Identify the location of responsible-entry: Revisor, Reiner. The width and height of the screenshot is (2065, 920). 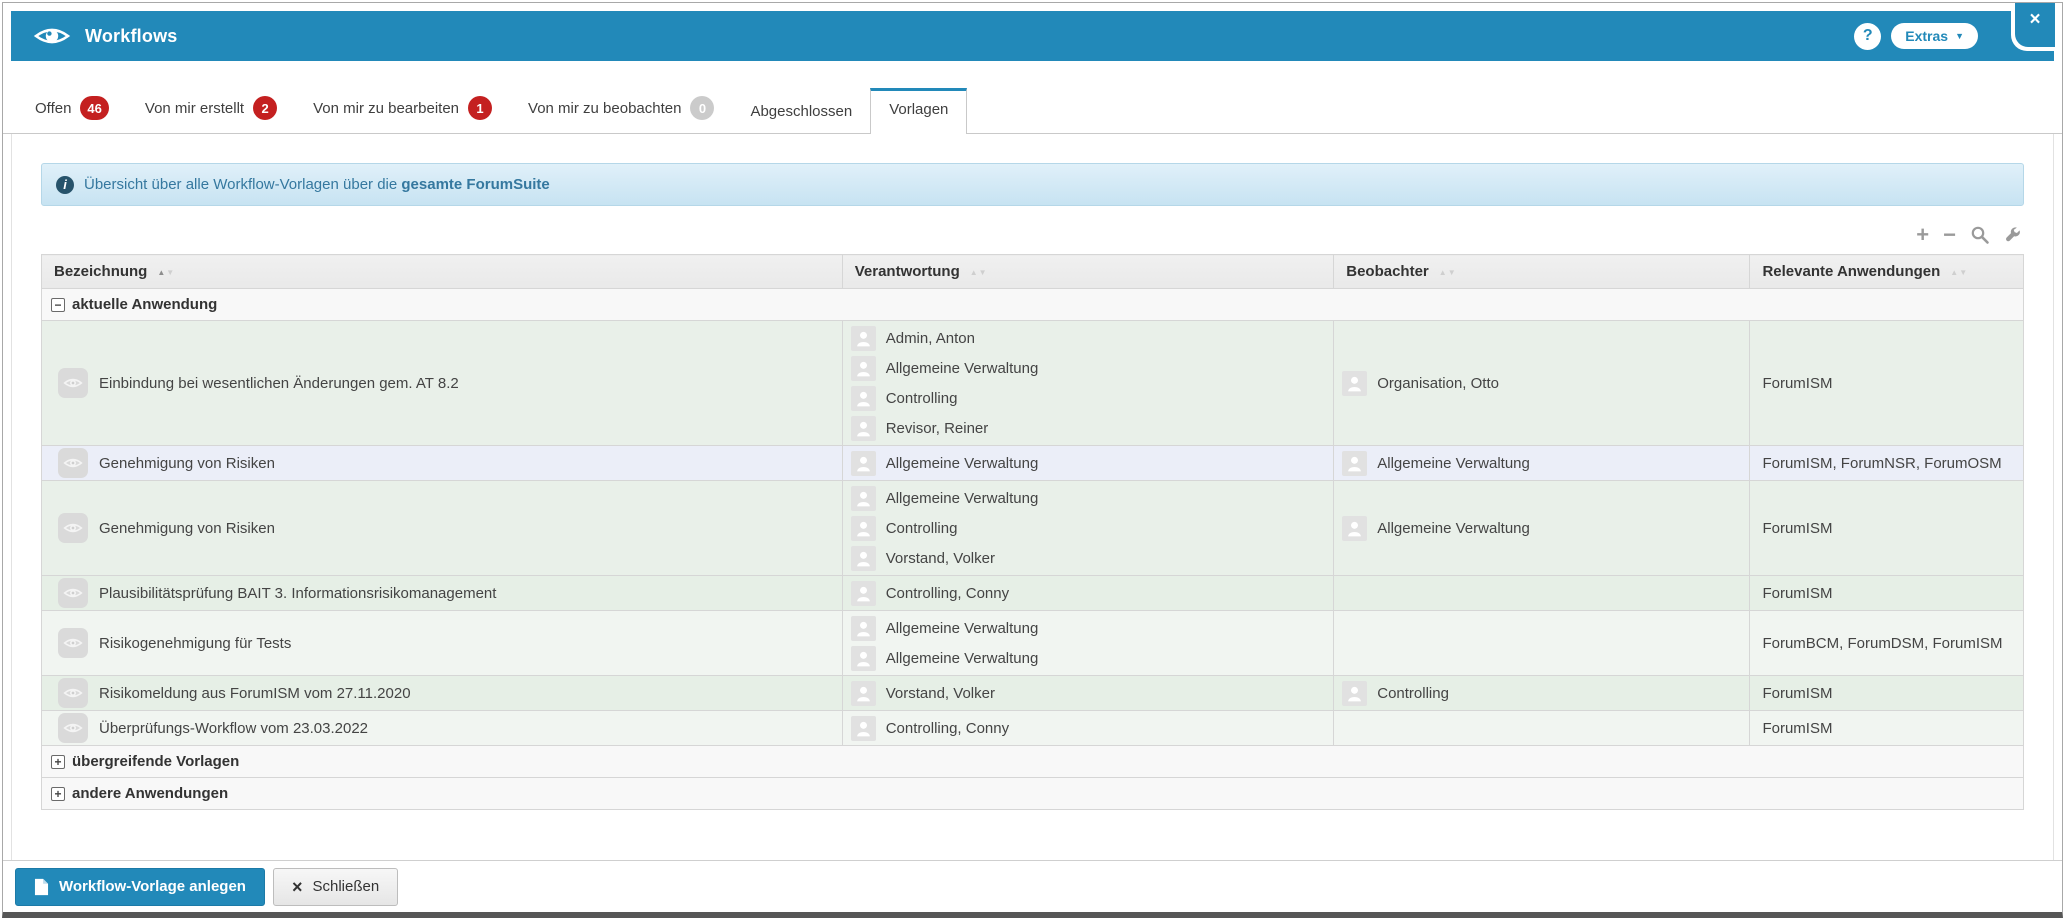
(1088, 428).